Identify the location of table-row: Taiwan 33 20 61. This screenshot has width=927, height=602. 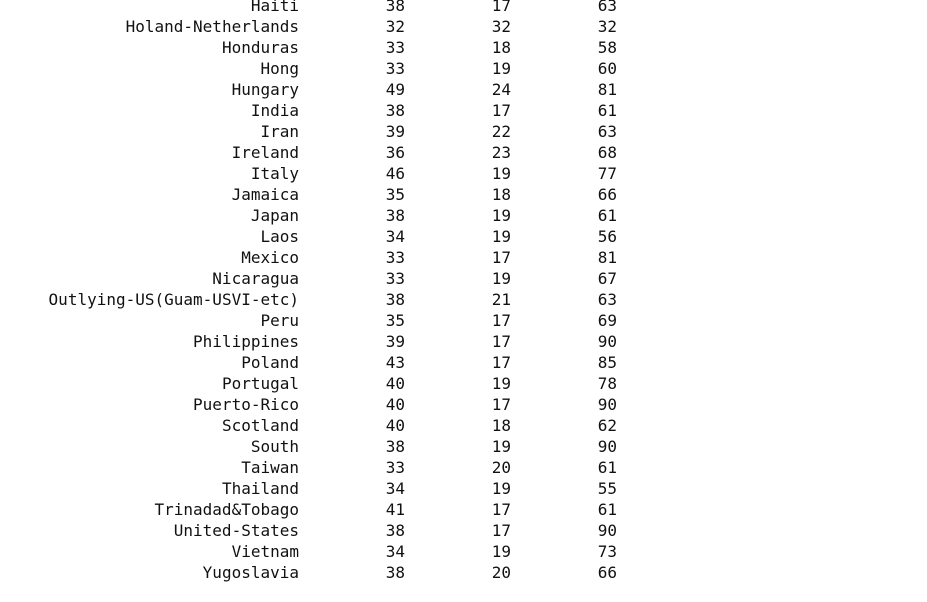
(463, 467).